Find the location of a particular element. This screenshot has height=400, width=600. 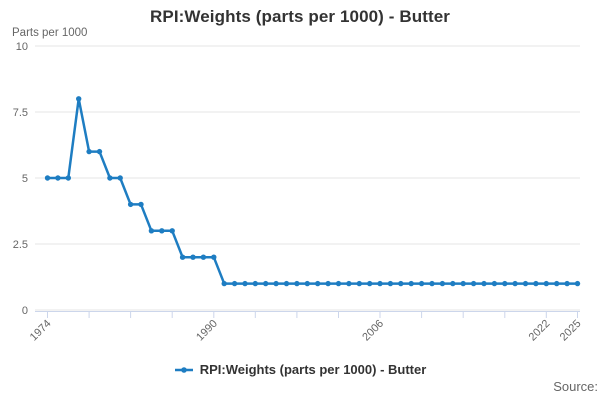

y-tick-label: 7.5 is located at coordinates (20, 113).